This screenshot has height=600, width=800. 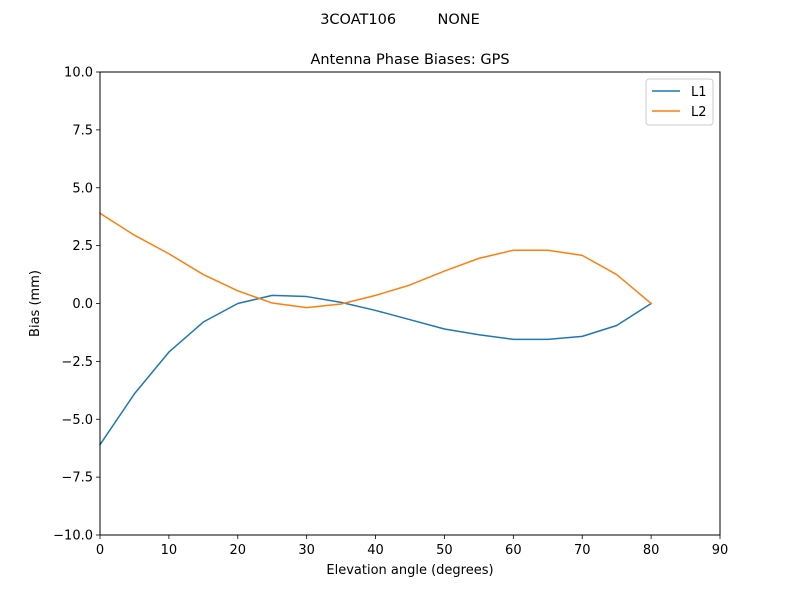 I want to click on y-tick-label: 2.5, so click(x=82, y=246).